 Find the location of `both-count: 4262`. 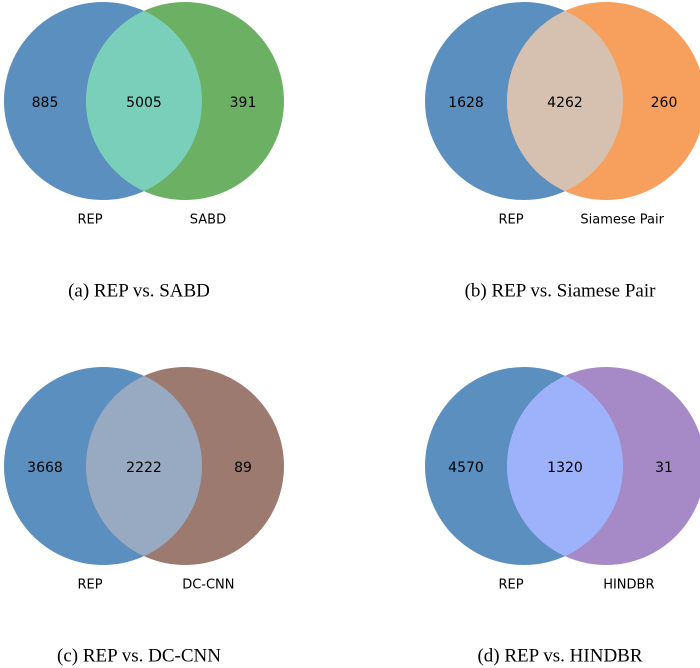

both-count: 4262 is located at coordinates (565, 103).